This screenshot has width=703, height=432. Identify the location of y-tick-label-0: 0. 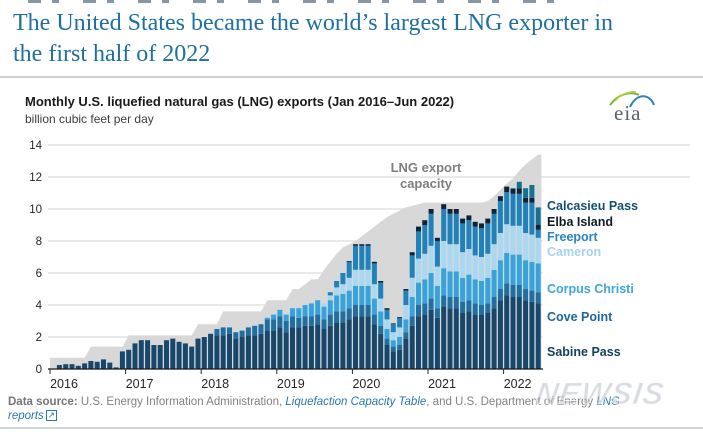
(39, 370).